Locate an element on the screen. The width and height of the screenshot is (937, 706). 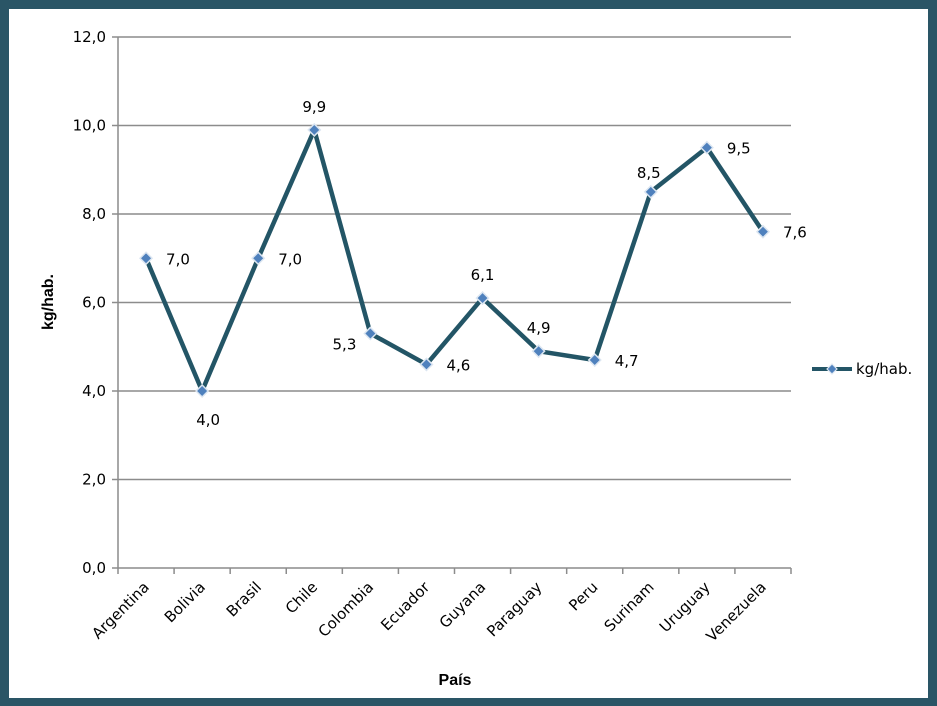
x-tick-label: Guyana is located at coordinates (463, 605).